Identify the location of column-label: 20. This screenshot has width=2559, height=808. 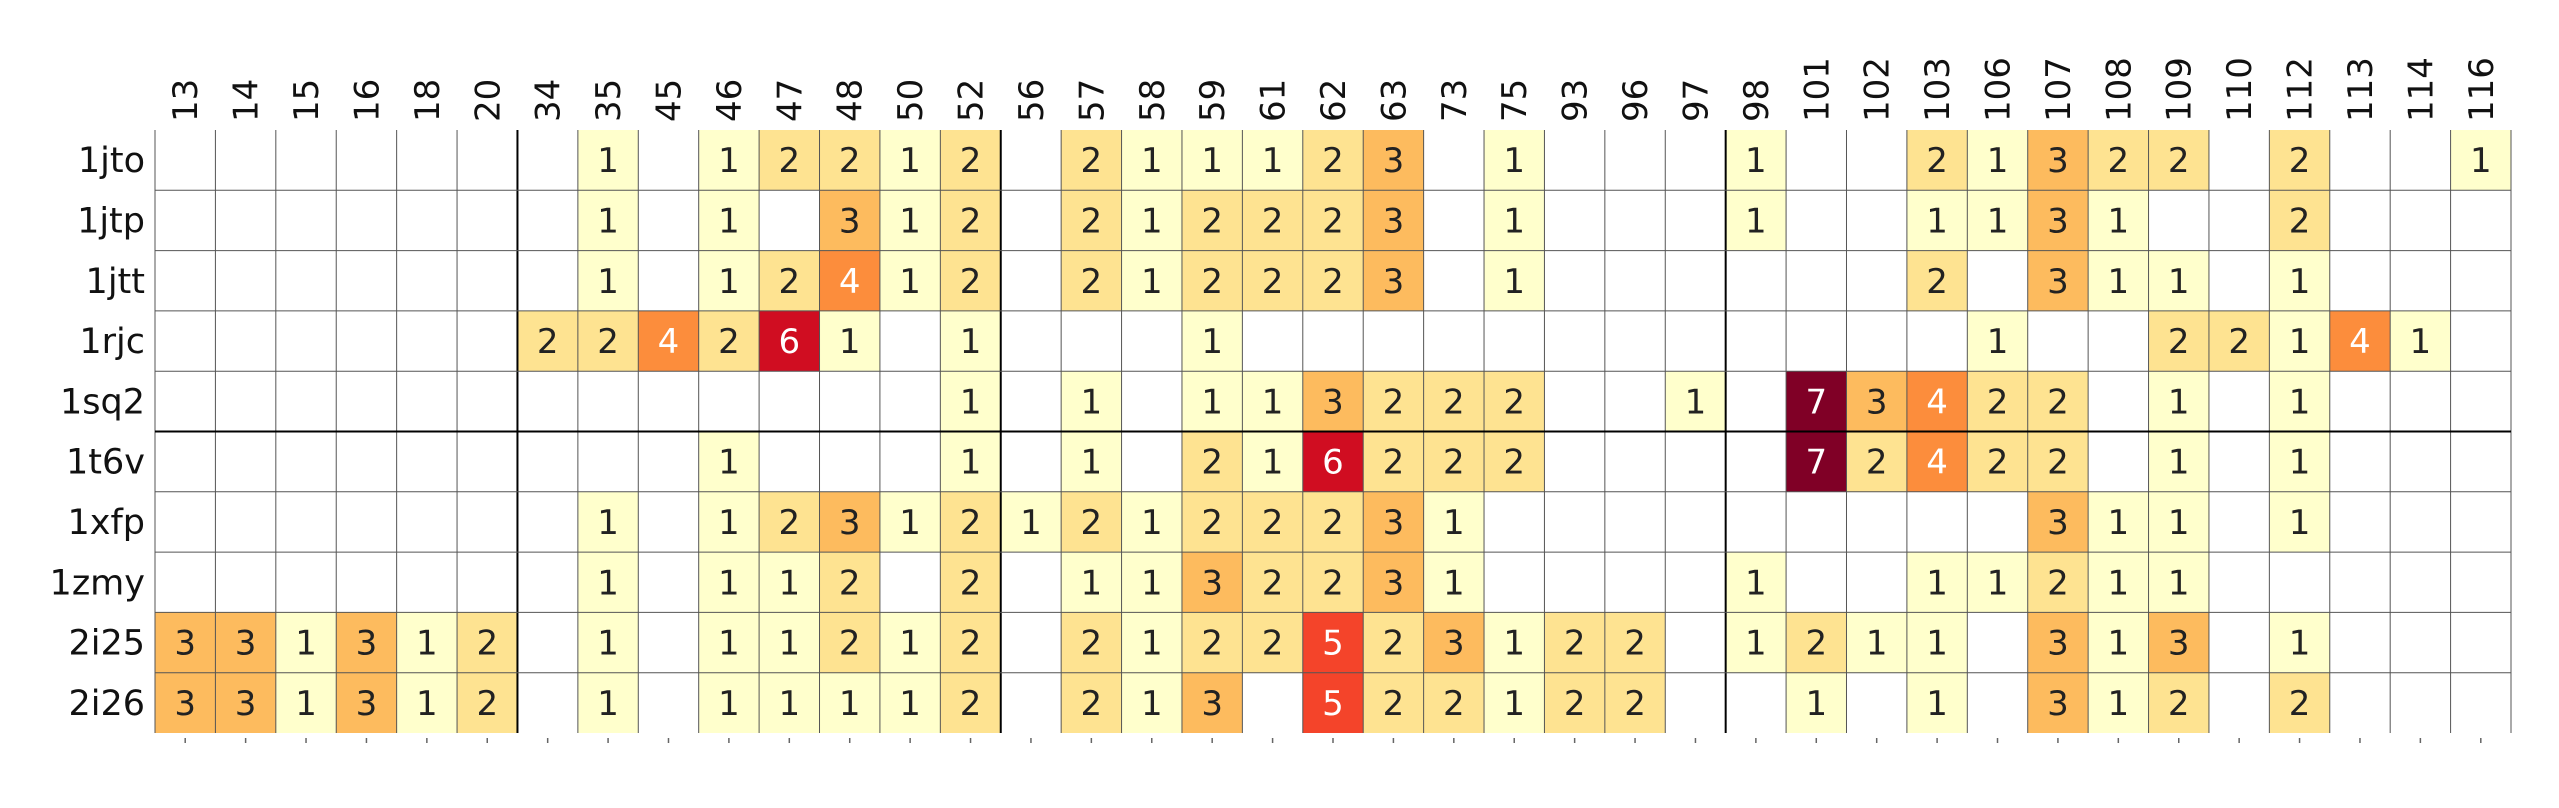
(488, 100).